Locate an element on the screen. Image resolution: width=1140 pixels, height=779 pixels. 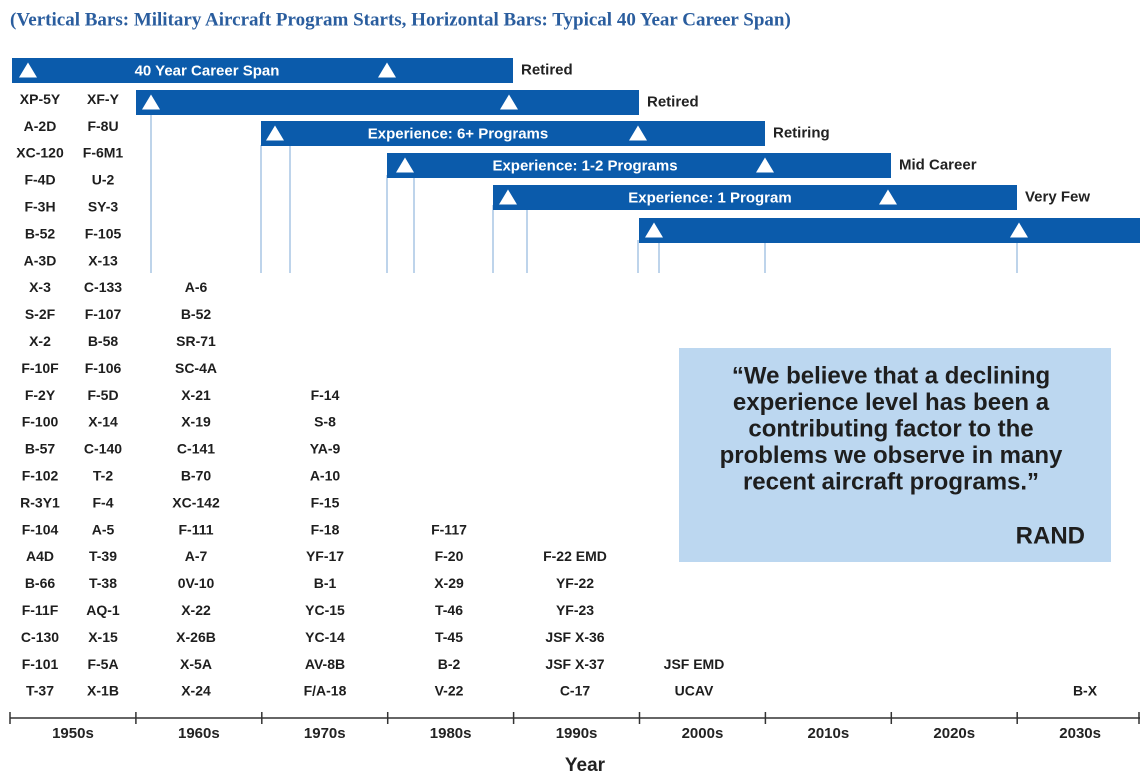
aircraft-name: B-70 is located at coordinates (196, 476).